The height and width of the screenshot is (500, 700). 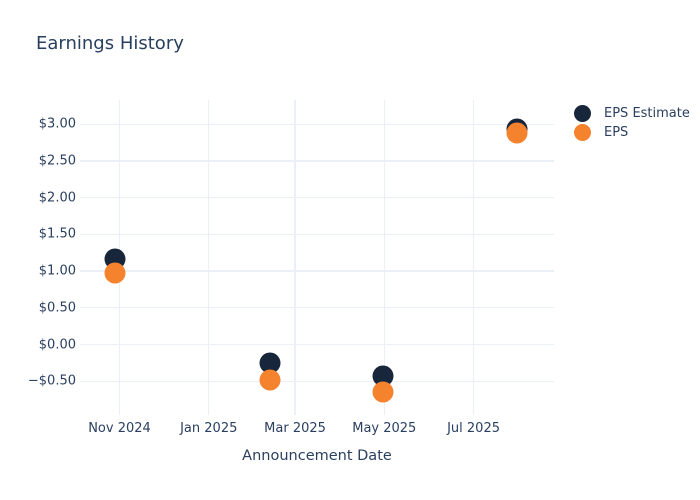 I want to click on legend: EPS Estimate EPS, so click(x=632, y=123).